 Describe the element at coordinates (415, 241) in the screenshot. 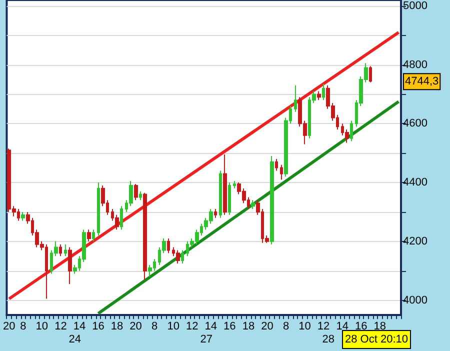

I see `y-tick-label: 4200` at that location.